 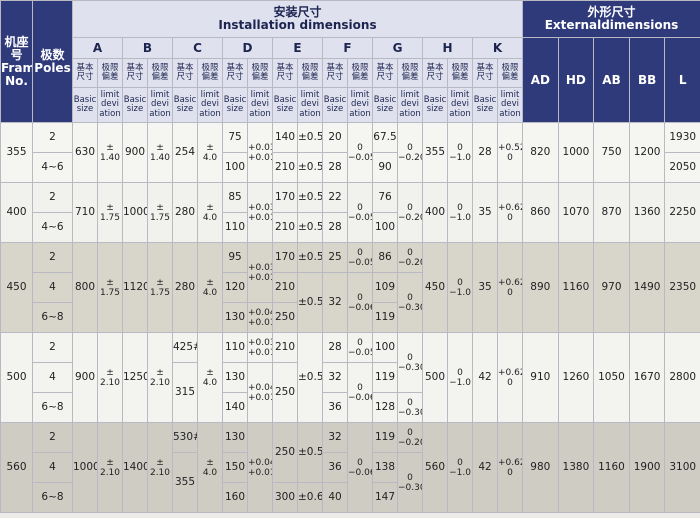 I want to click on cell: 138, so click(x=385, y=467).